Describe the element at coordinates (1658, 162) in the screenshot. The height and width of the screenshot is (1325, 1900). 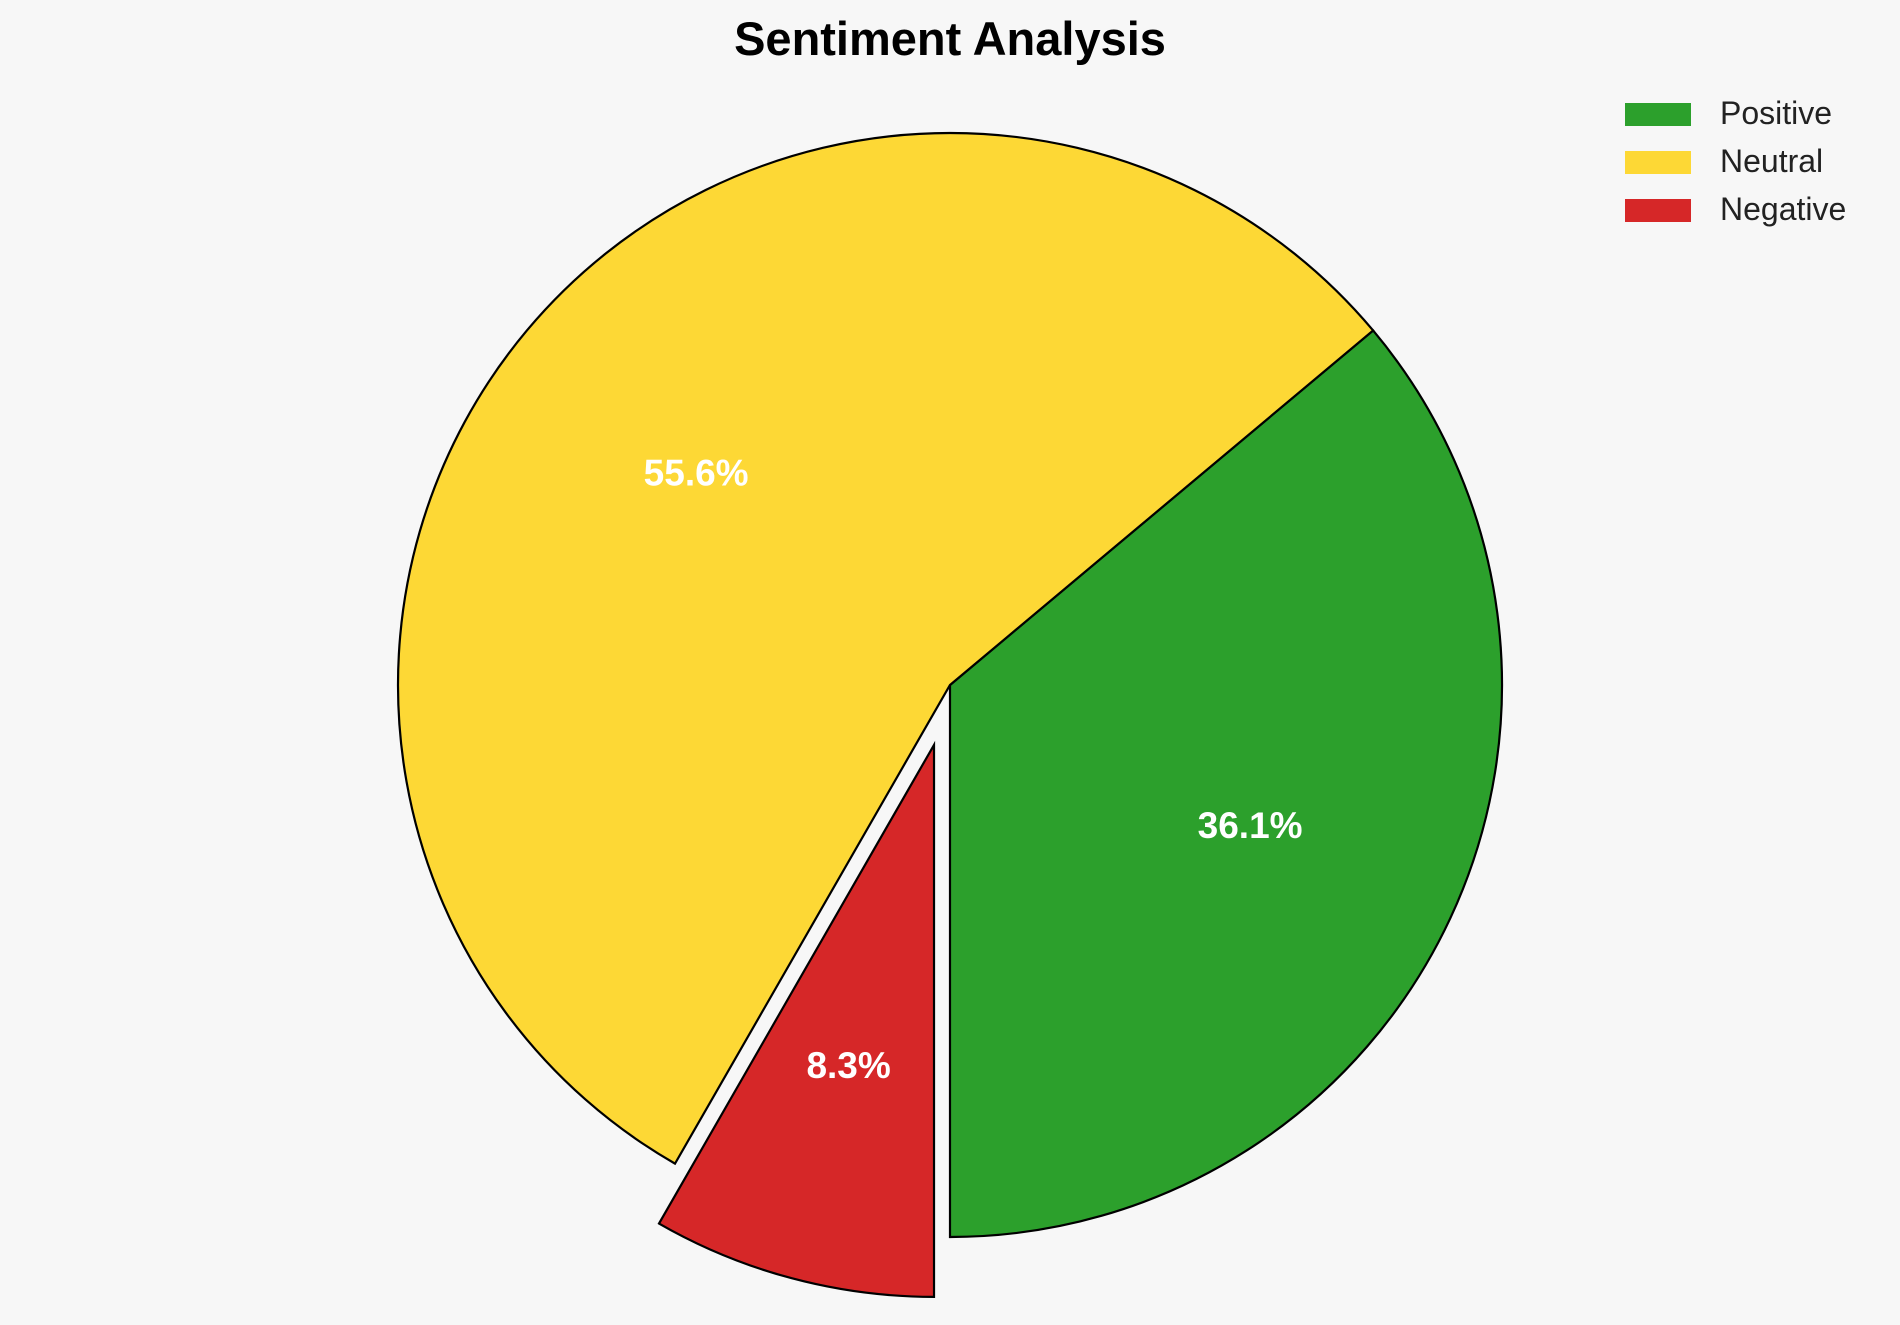
I see `legend-swatch-neutral` at that location.